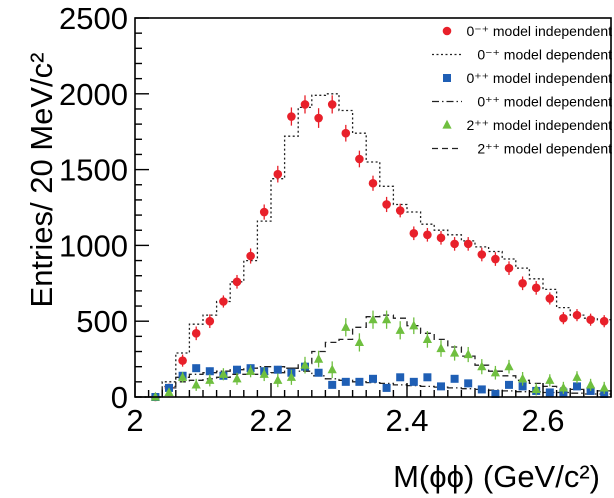  What do you see at coordinates (544, 102) in the screenshot?
I see `legend-label: 0⁺⁺ model dependent` at bounding box center [544, 102].